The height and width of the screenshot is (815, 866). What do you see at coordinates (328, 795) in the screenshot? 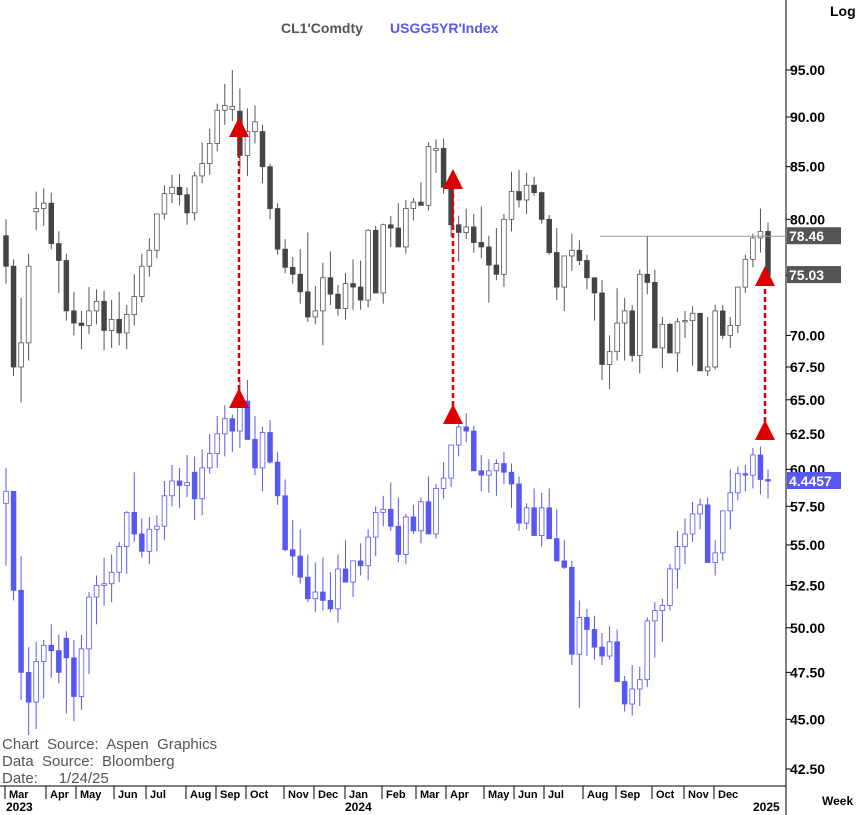
I see `x-month-label: Dec` at bounding box center [328, 795].